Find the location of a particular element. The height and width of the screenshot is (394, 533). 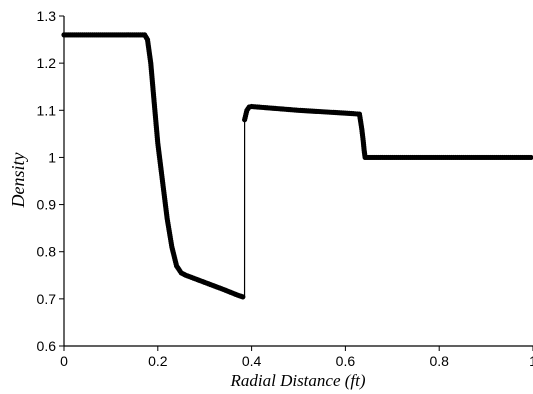

y-tick-label: 0.6 is located at coordinates (47, 346).